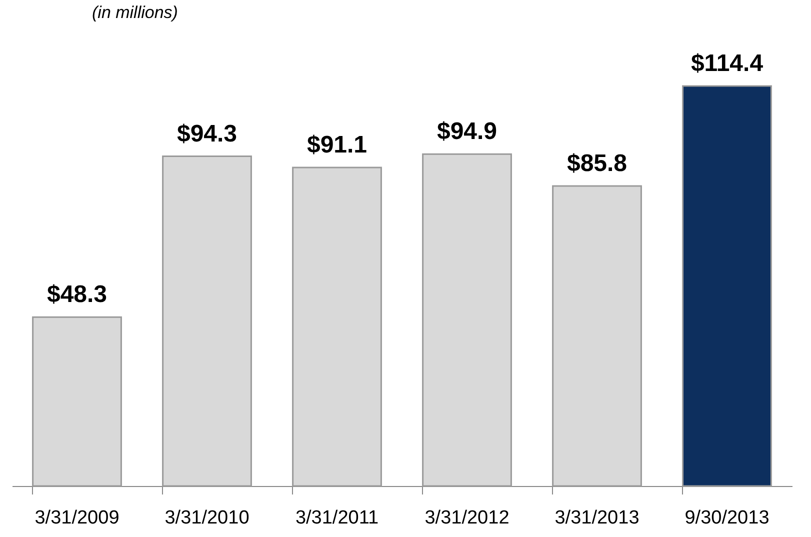 The height and width of the screenshot is (537, 811). What do you see at coordinates (597, 518) in the screenshot?
I see `x-tick-label: 3/31/2013` at bounding box center [597, 518].